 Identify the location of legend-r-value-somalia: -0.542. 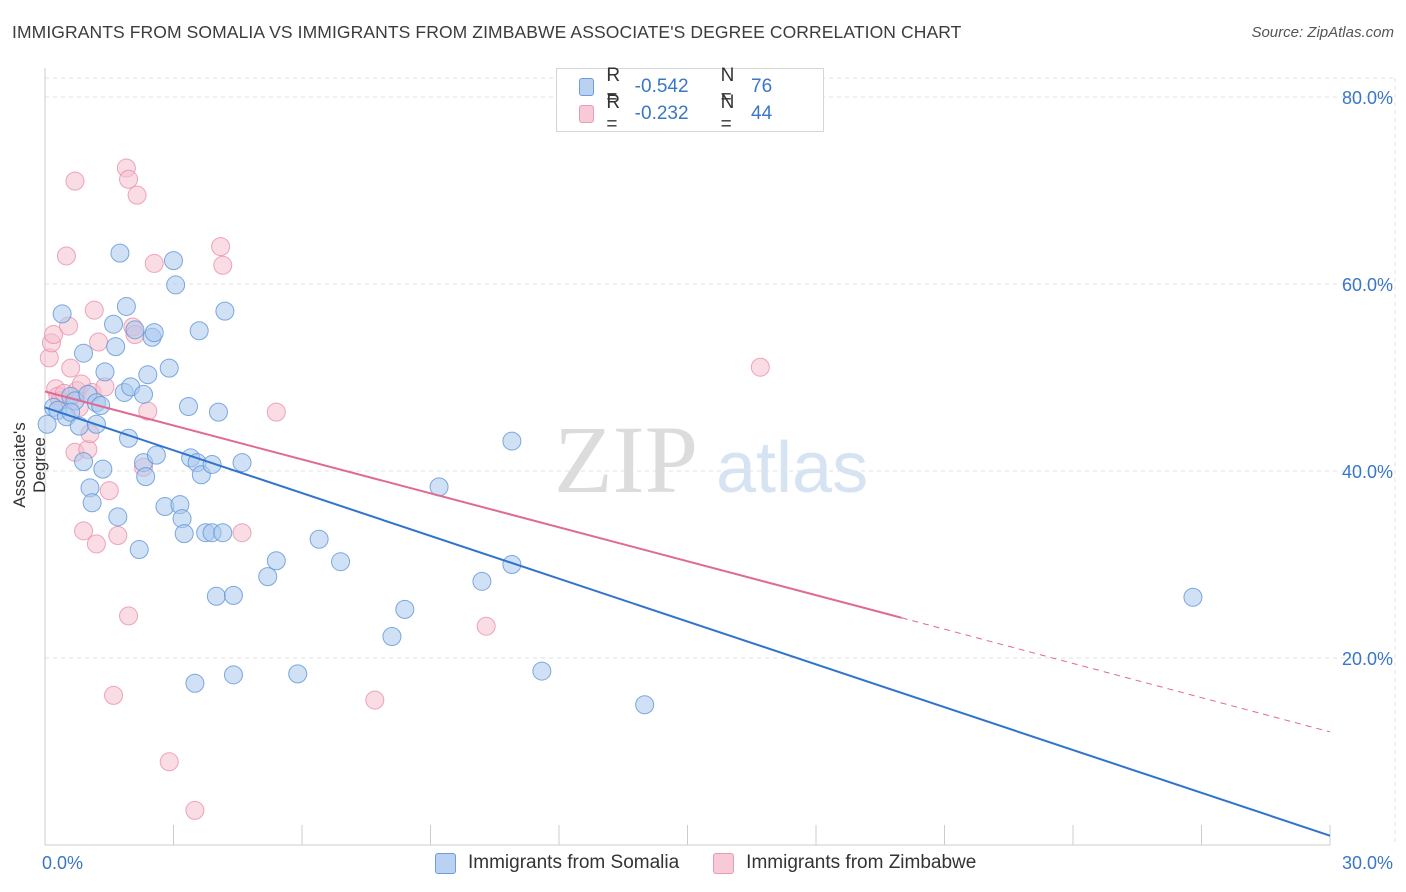
(661, 86).